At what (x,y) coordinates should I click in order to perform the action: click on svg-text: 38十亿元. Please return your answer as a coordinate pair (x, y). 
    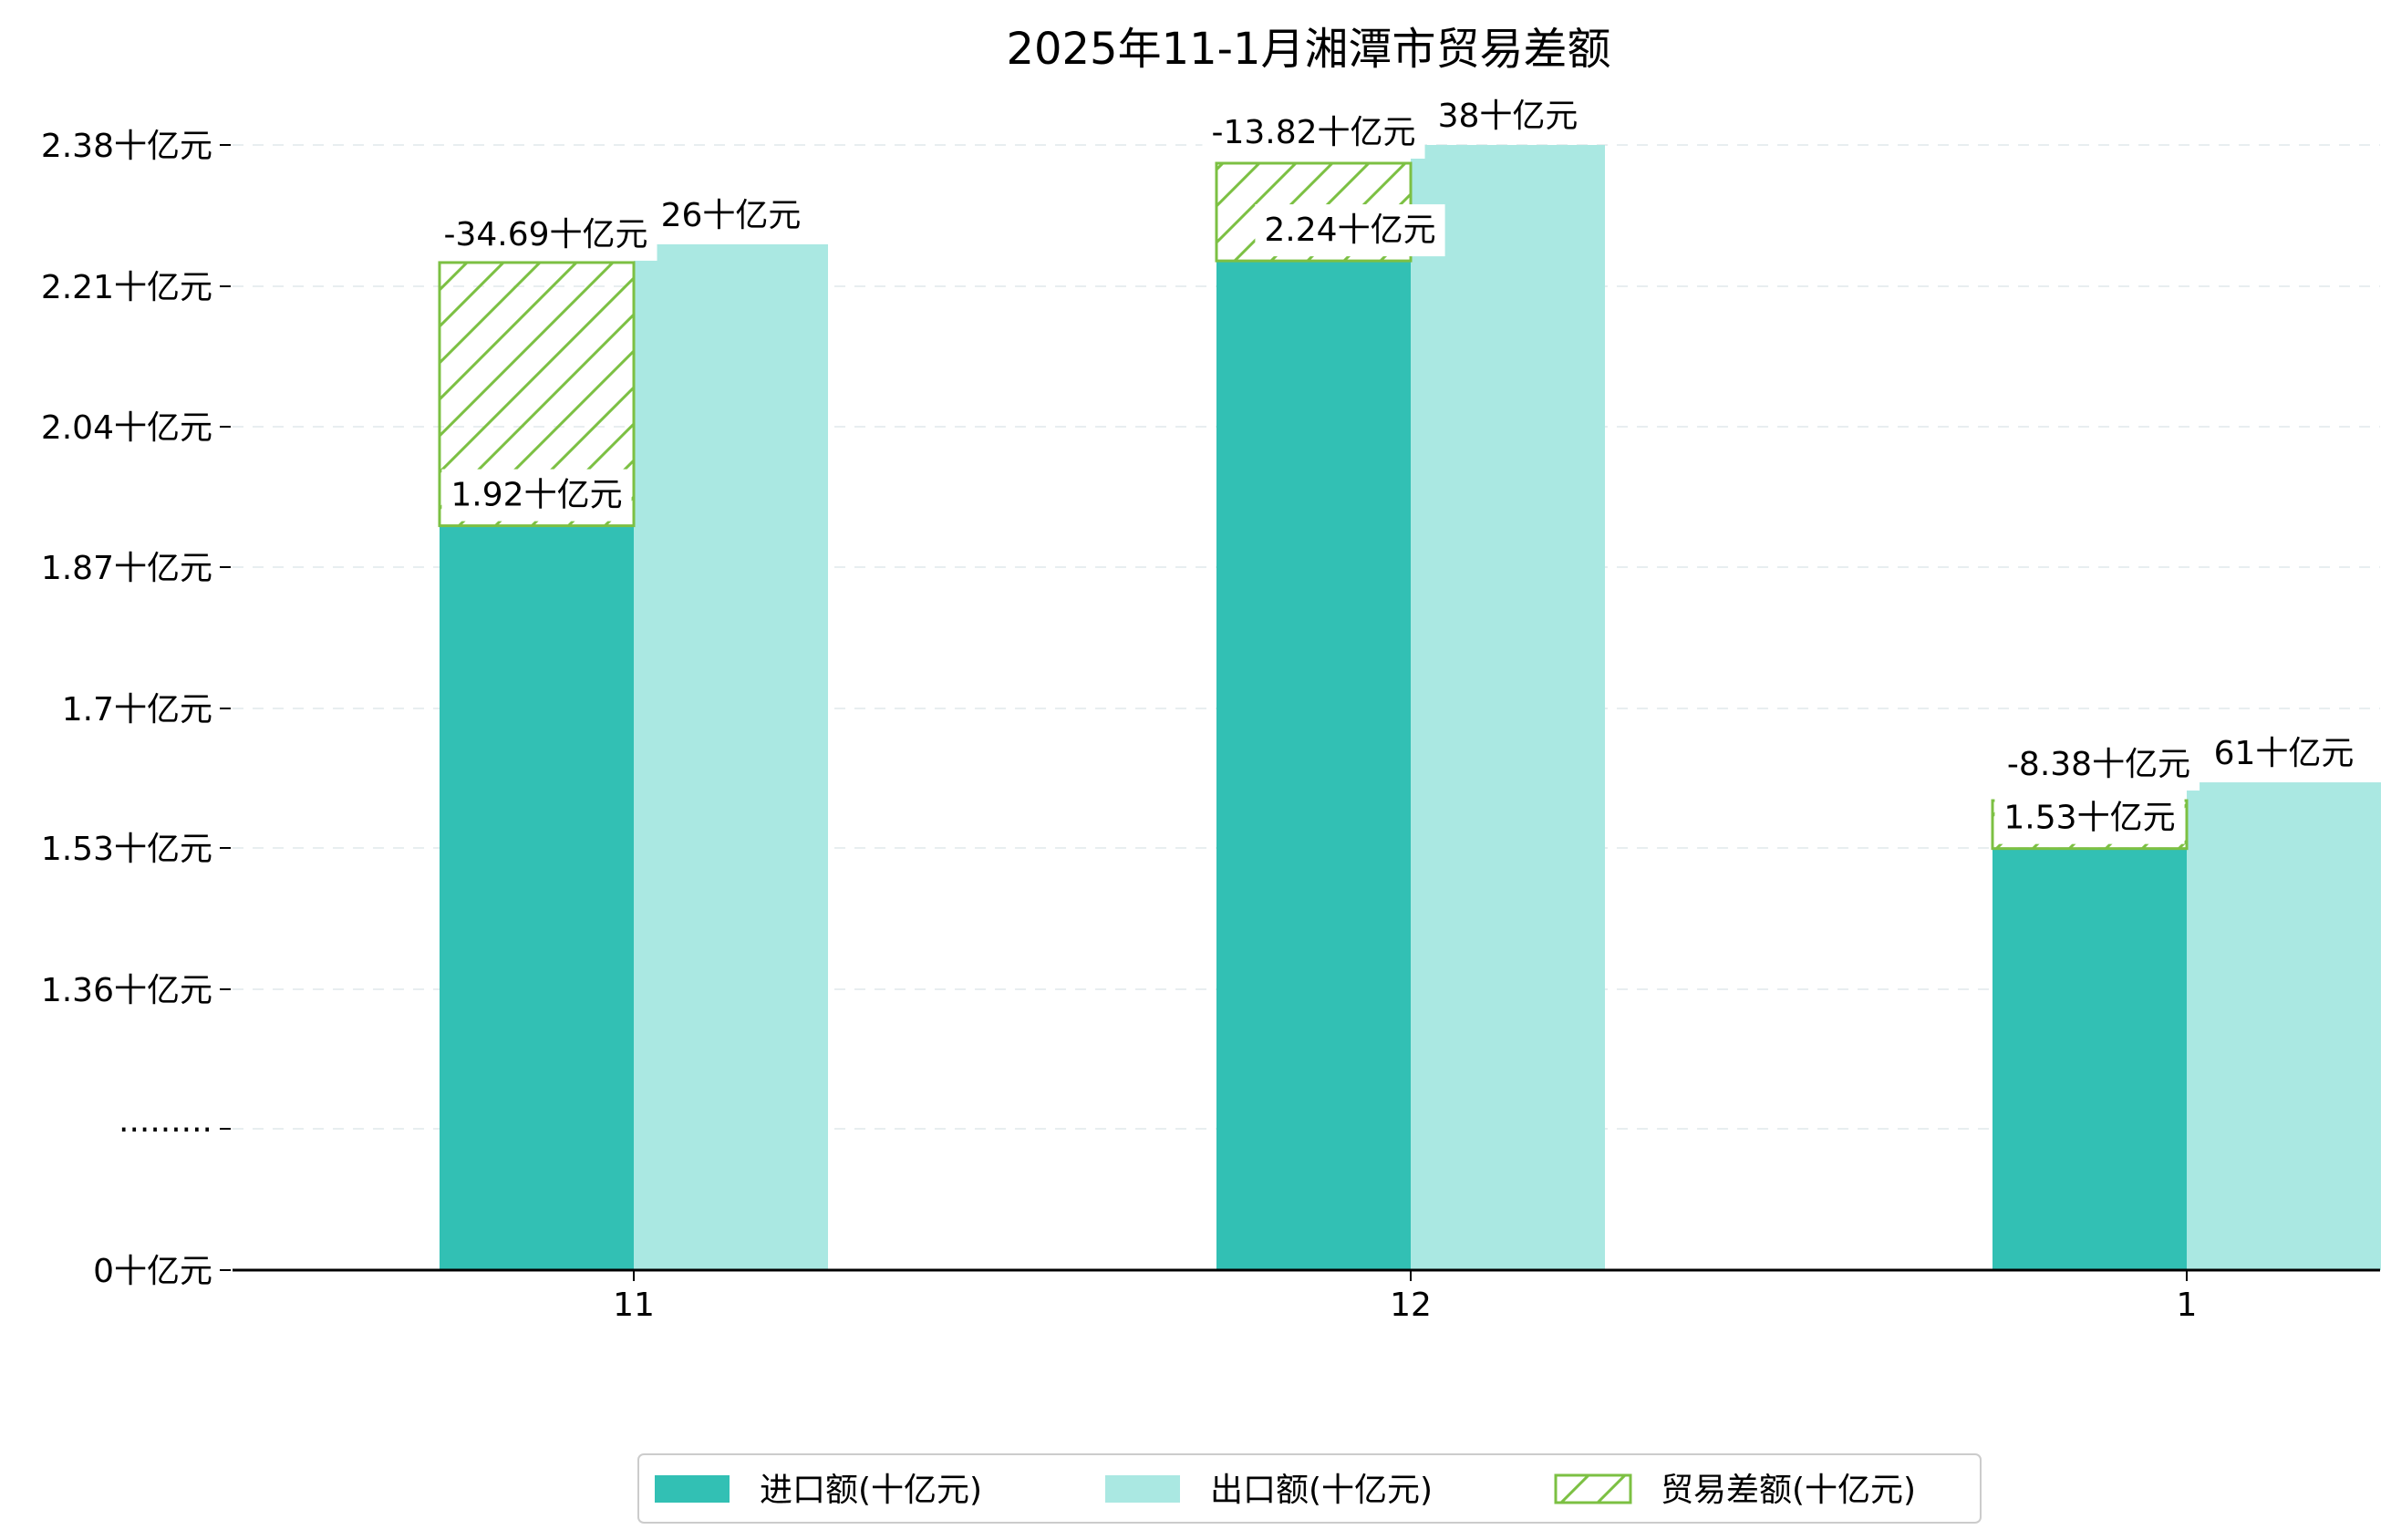
    Looking at the image, I should click on (1508, 116).